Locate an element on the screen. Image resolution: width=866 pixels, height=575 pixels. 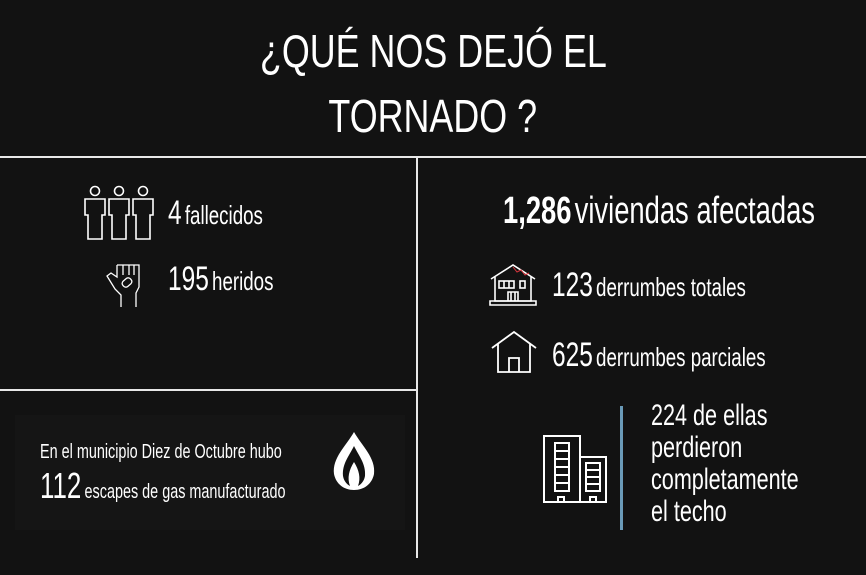
title-line-1: ¿QUÉ NOS DEJÓ EL is located at coordinates (433, 51).